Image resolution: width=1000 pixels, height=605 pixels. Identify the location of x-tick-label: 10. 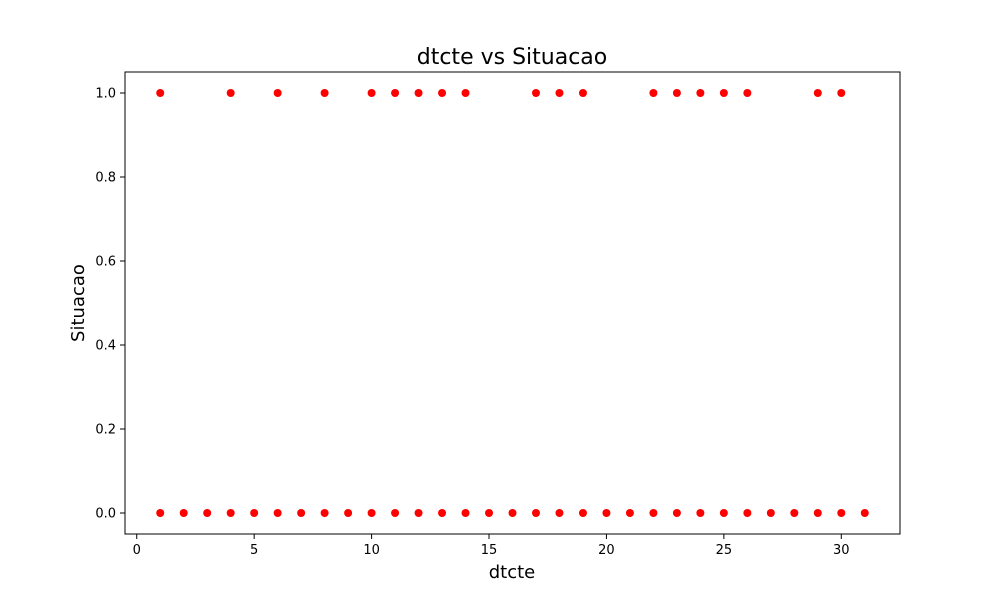
(371, 550).